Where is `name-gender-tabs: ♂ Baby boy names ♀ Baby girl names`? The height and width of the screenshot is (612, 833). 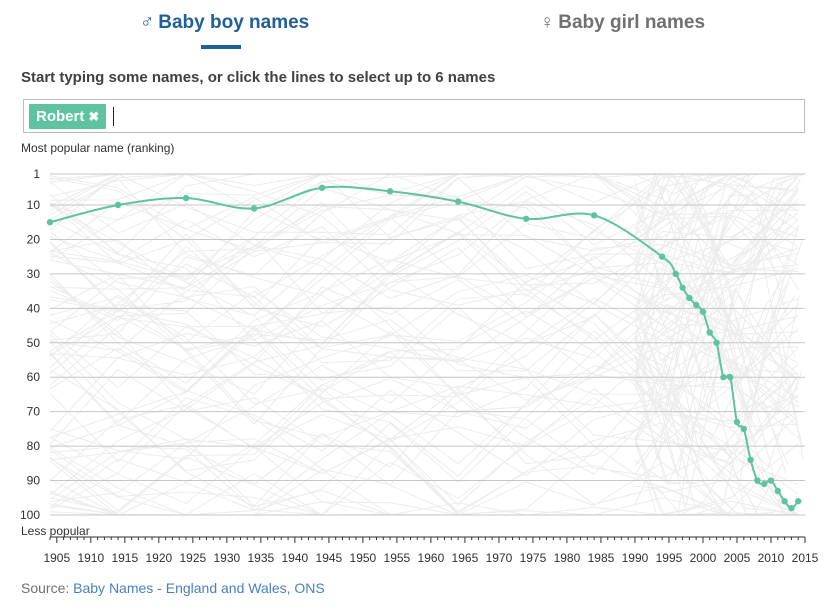 name-gender-tabs: ♂ Baby boy names ♀ Baby girl names is located at coordinates (416, 26).